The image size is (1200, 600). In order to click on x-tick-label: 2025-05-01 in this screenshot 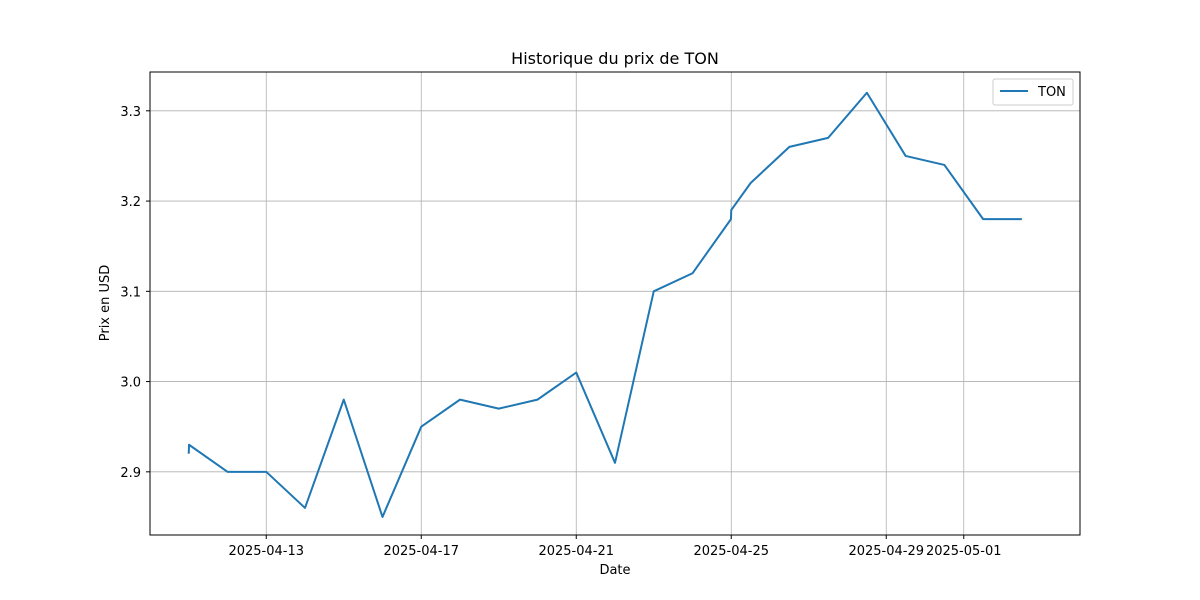, I will do `click(964, 551)`.